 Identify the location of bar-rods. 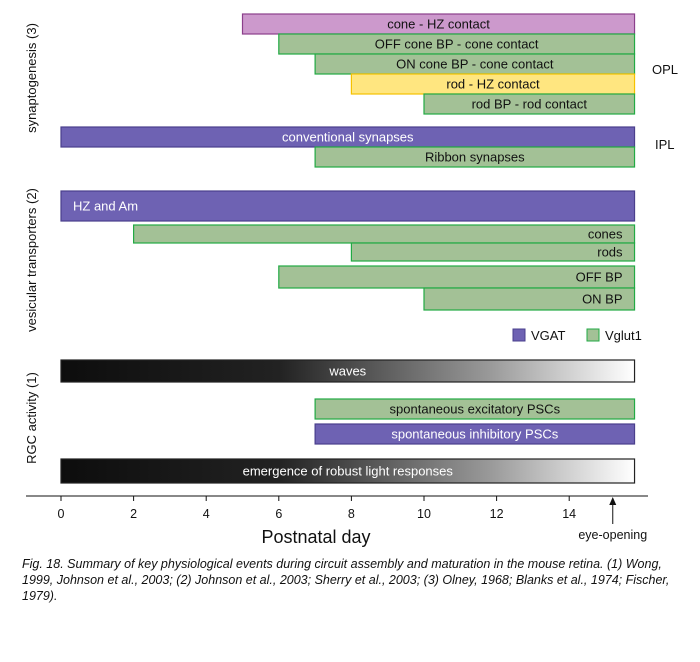
(493, 252).